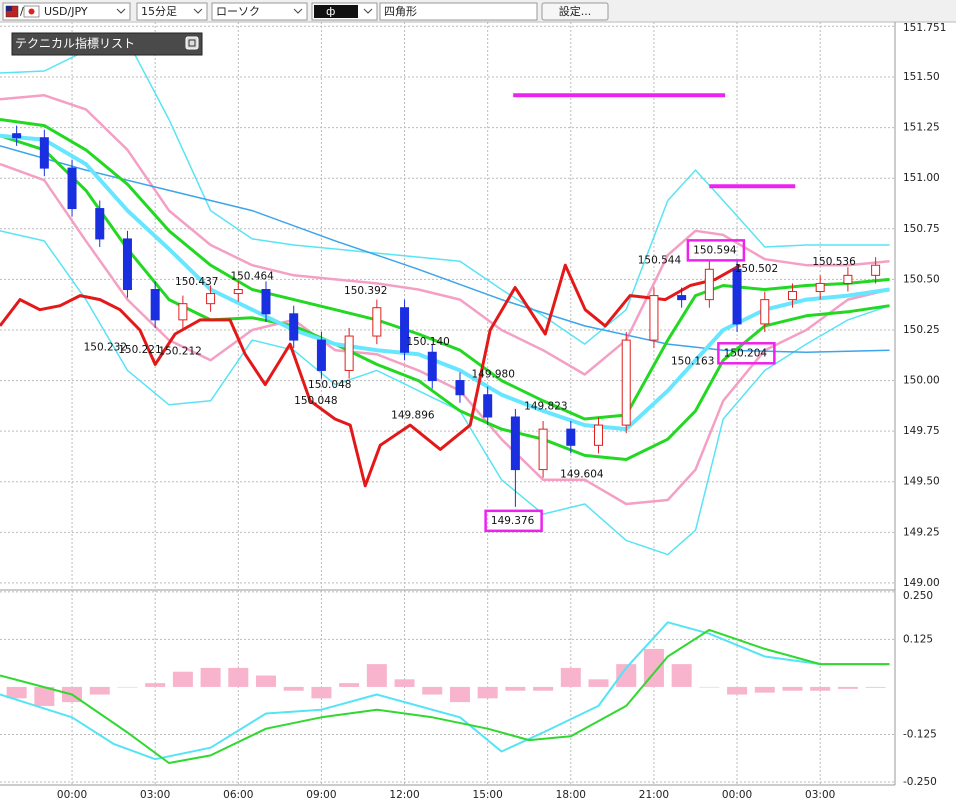  Describe the element at coordinates (756, 269) in the screenshot. I see `price-annotation: 150.502` at that location.